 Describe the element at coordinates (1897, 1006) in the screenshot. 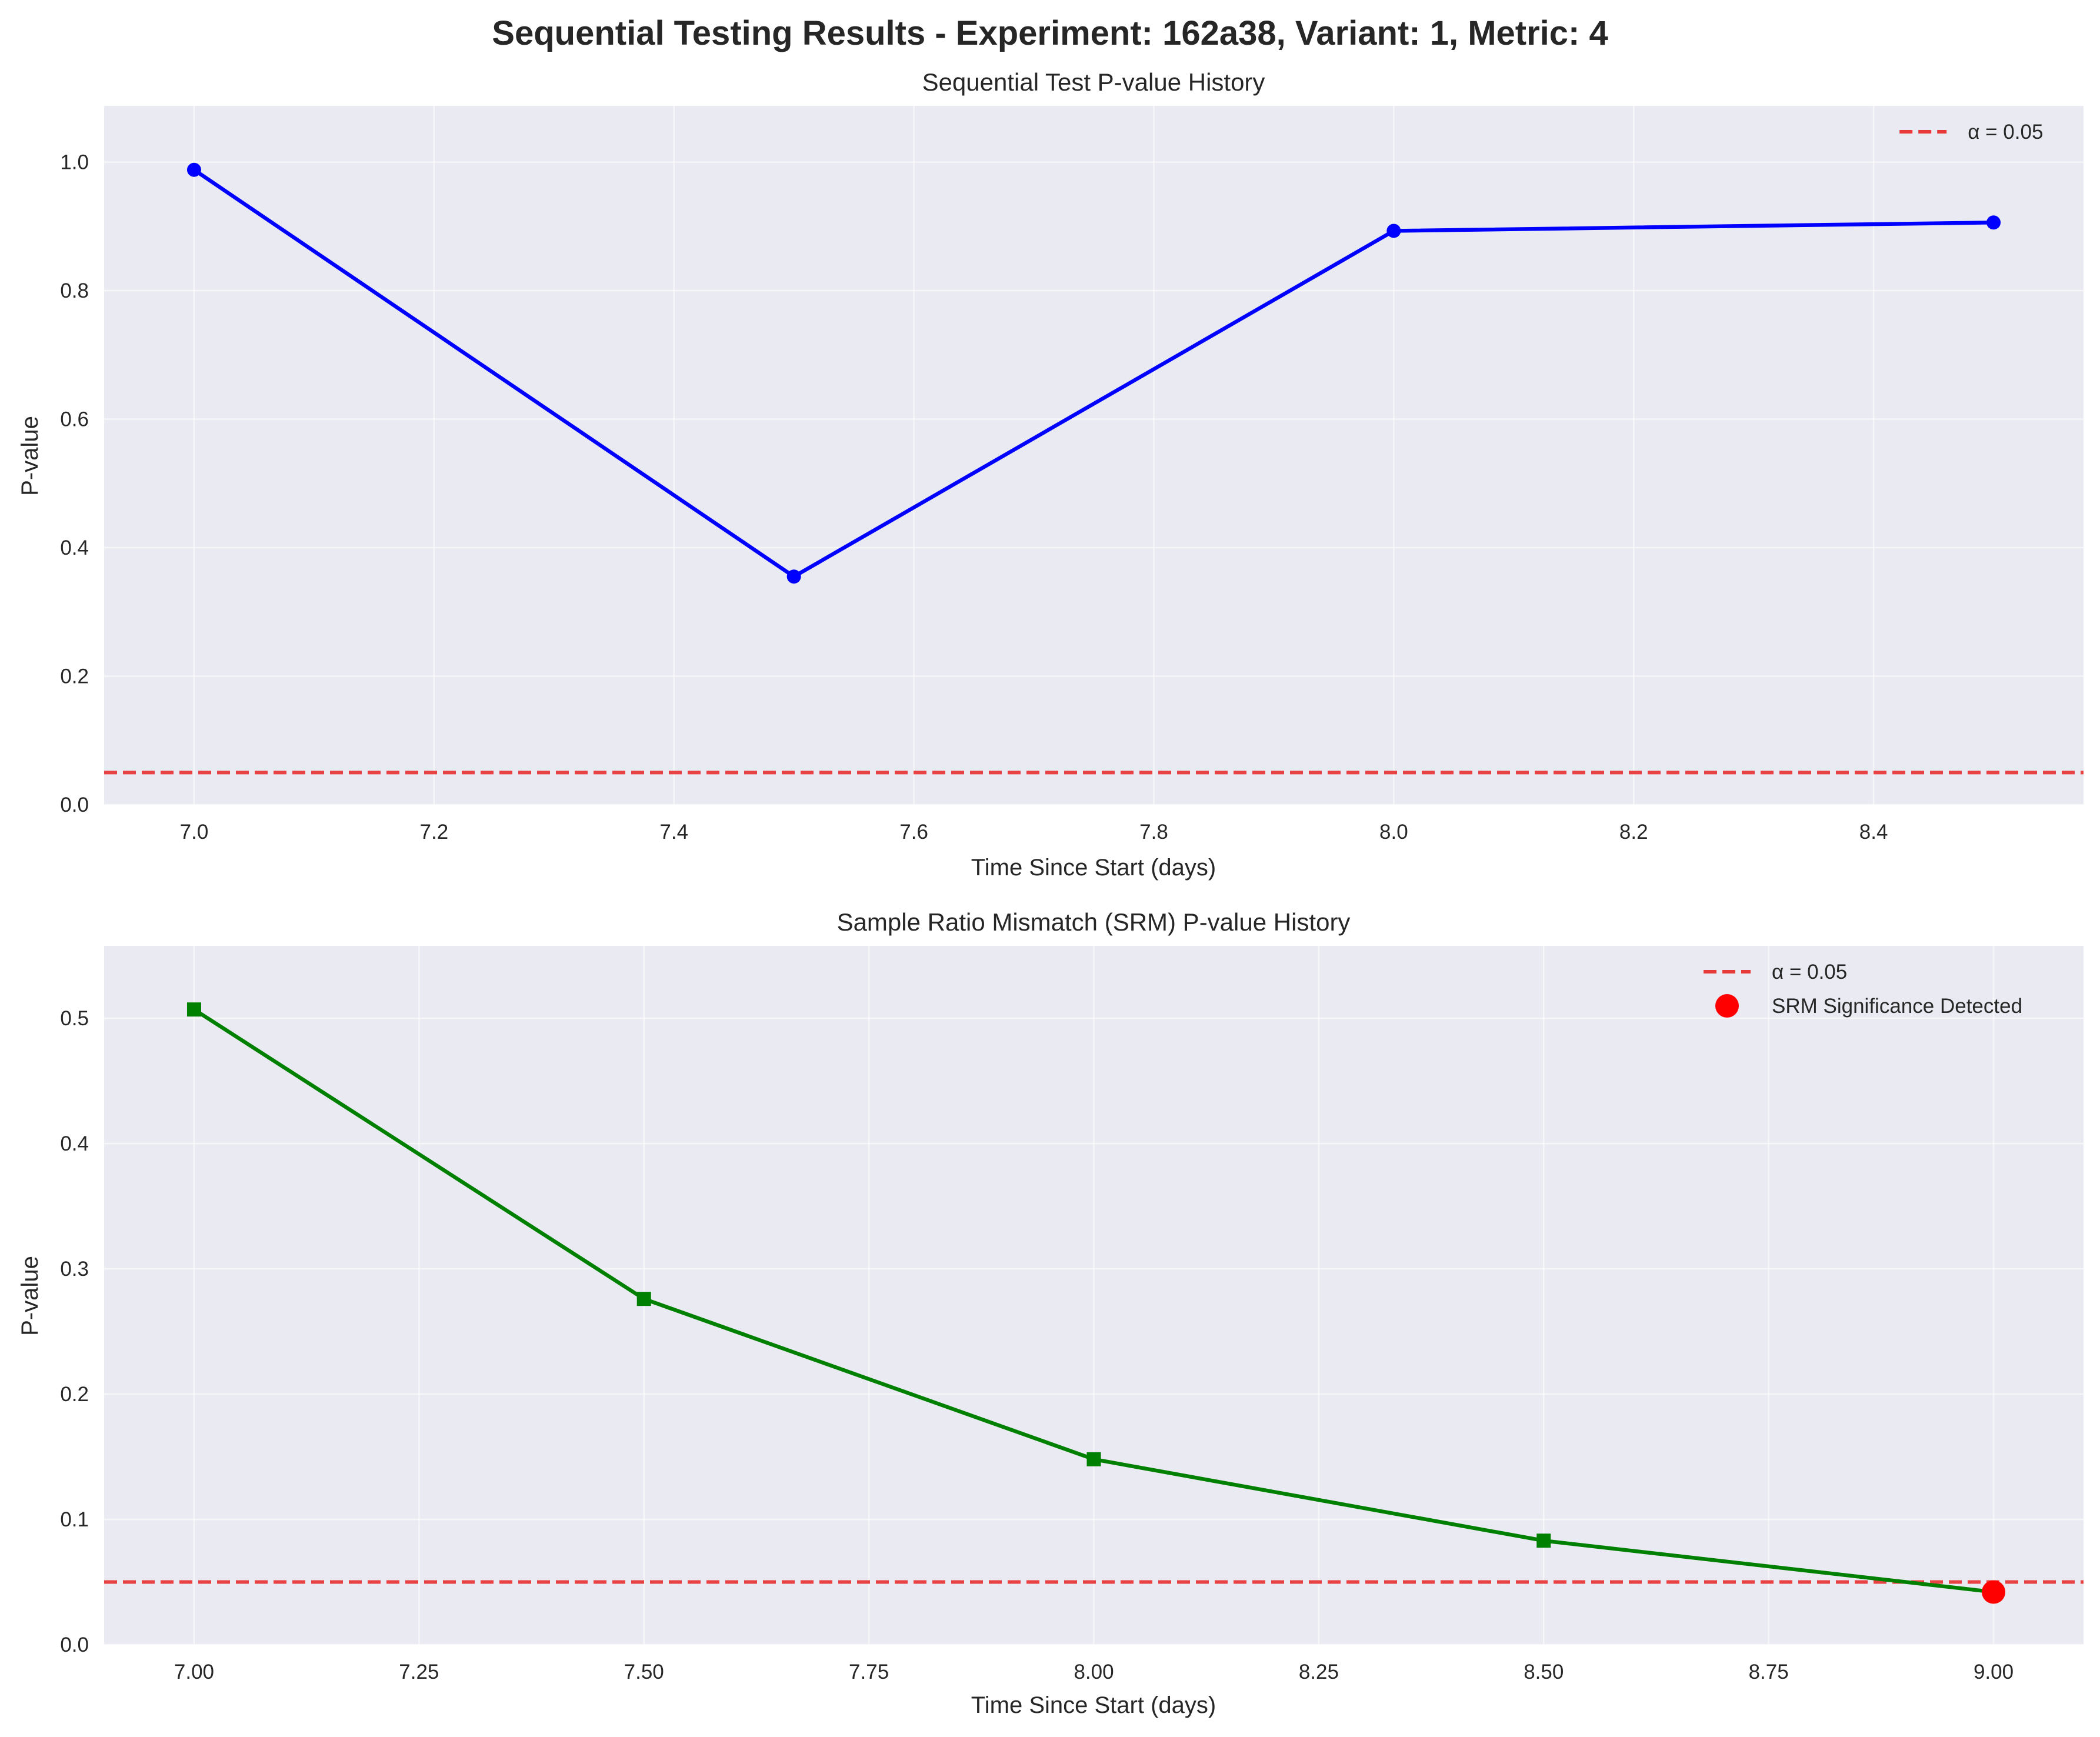

I see `bottom-chart-legend-label: SRM Significance Detected` at that location.